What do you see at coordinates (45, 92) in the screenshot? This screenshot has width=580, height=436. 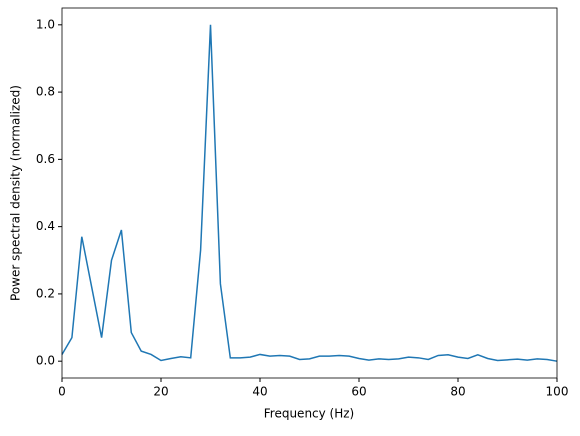 I see `y-tick-label: 0.8` at bounding box center [45, 92].